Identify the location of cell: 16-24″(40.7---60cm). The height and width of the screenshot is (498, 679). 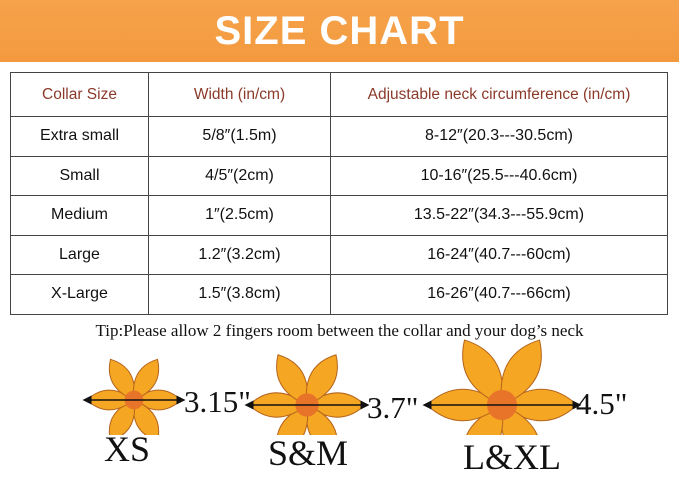
(499, 254).